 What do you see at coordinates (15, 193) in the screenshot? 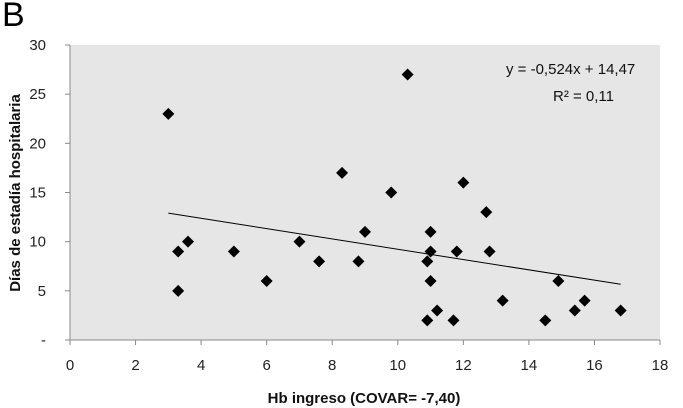
I see `y-axis-title: Días de estadía hospitalaria` at bounding box center [15, 193].